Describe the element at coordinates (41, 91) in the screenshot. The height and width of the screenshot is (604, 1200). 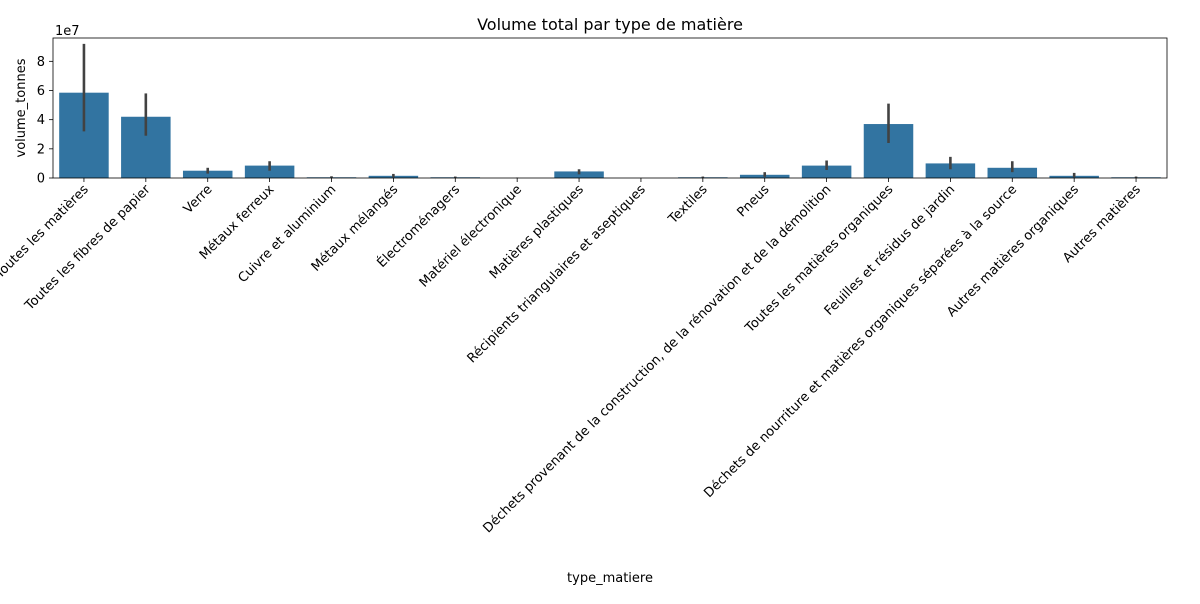
I see `y-tick-label: 6` at that location.